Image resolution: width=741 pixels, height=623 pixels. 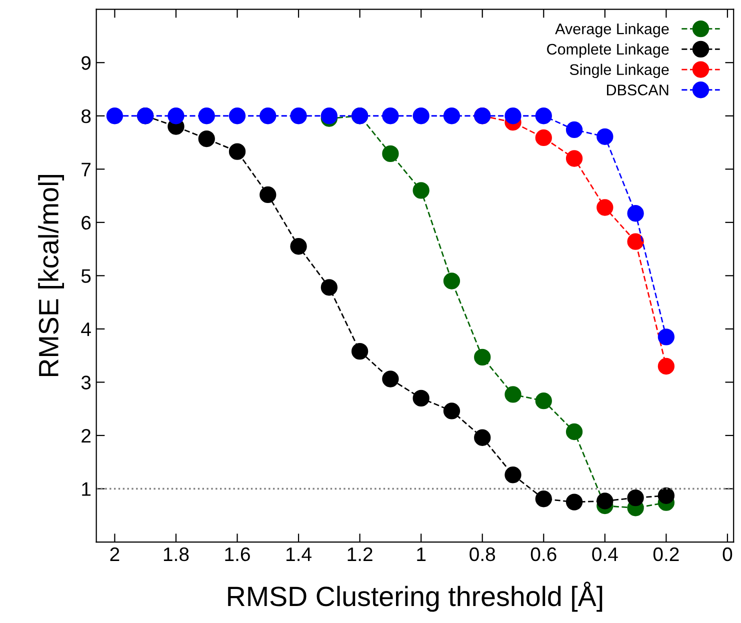 I want to click on x-tick-label: 0, so click(x=727, y=554).